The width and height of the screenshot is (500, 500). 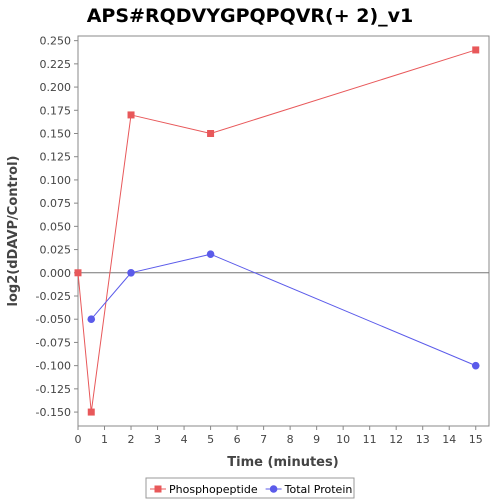 I want to click on x-tick-label: 10, so click(x=343, y=439).